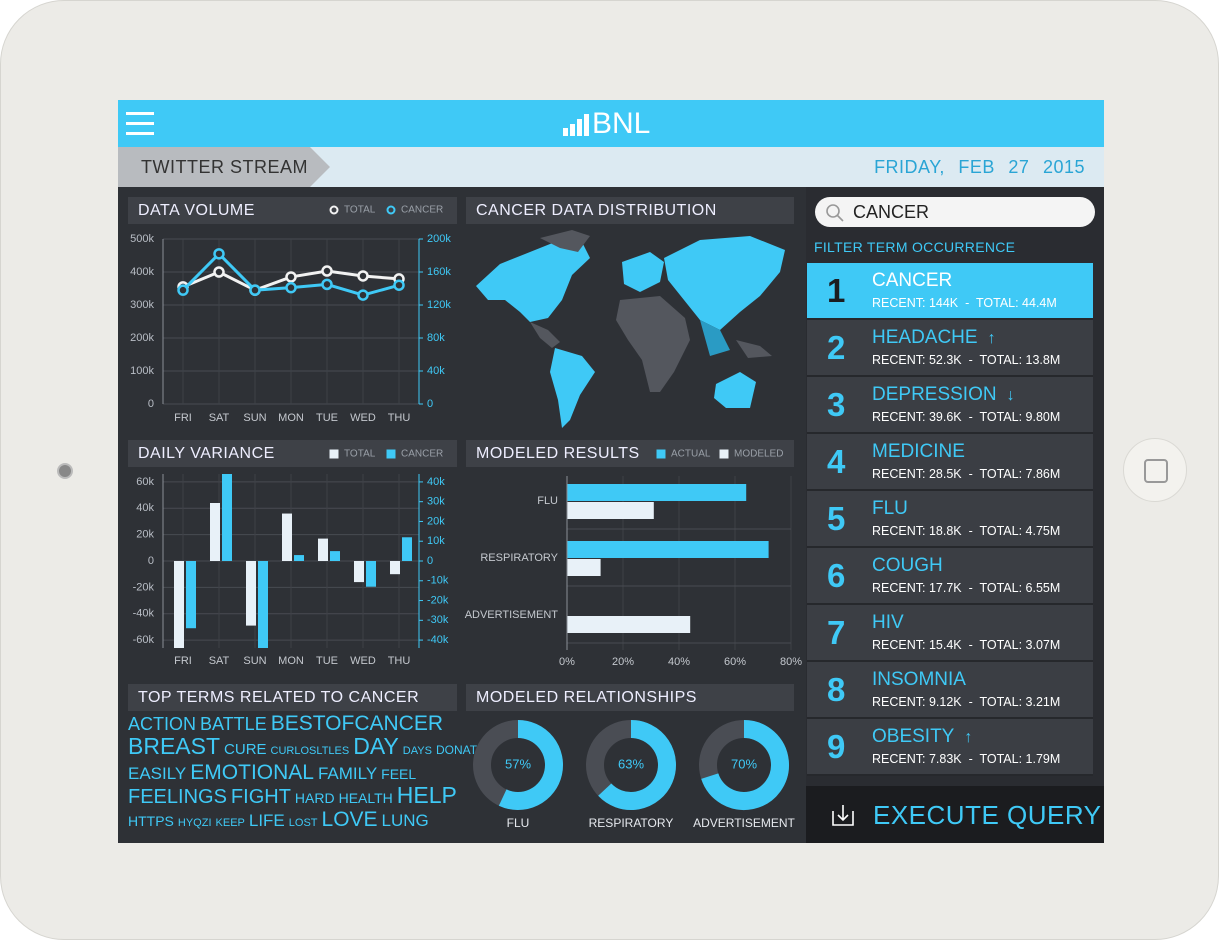 The image size is (1219, 940). I want to click on y2-tick-label: 80k, so click(436, 338).